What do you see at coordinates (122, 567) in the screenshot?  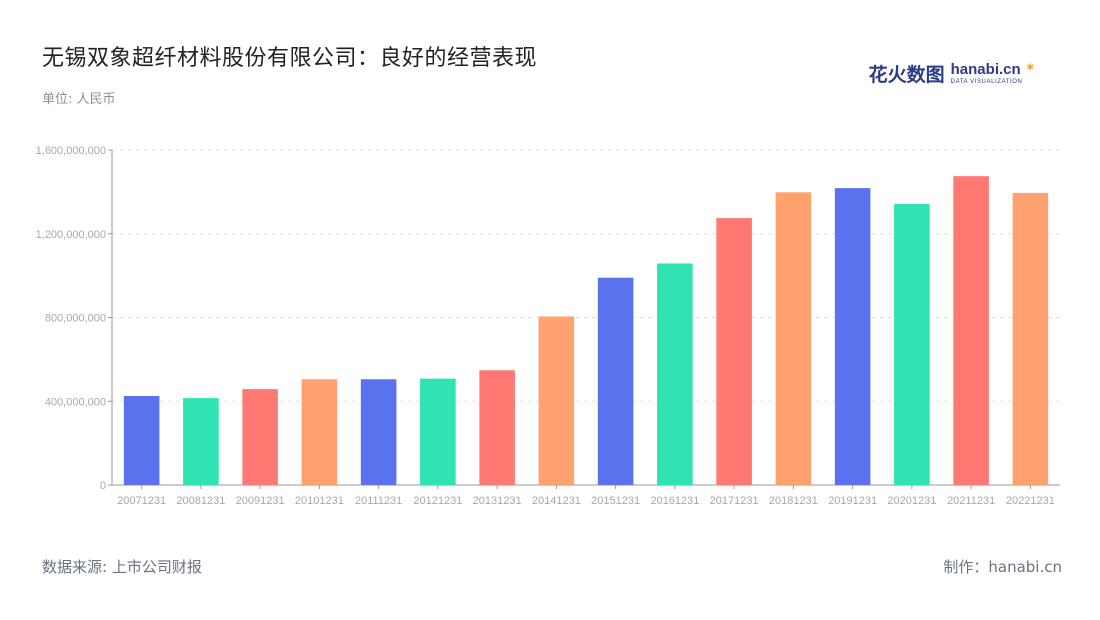 I see `data-source: 数据来源: 上市公司财报` at bounding box center [122, 567].